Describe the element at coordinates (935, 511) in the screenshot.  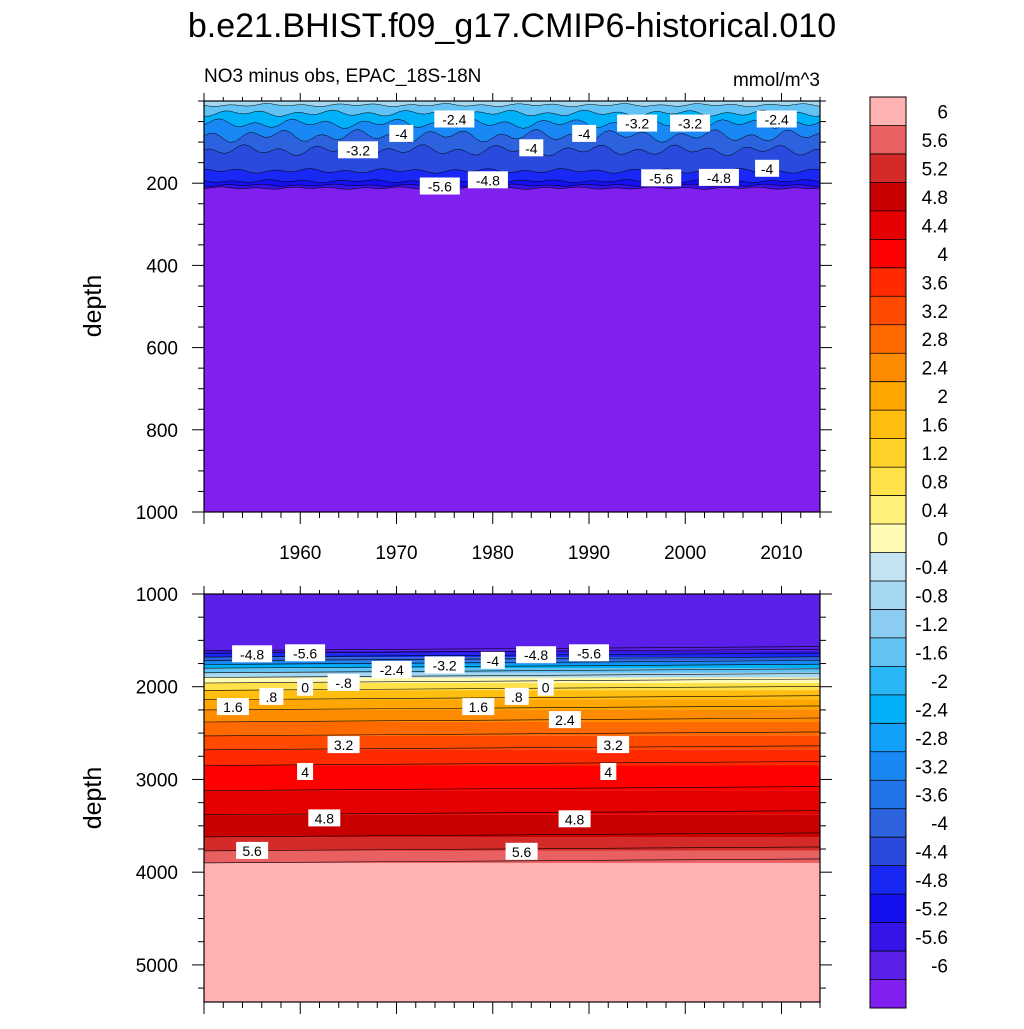
I see `colorbar-label: 0.4` at that location.